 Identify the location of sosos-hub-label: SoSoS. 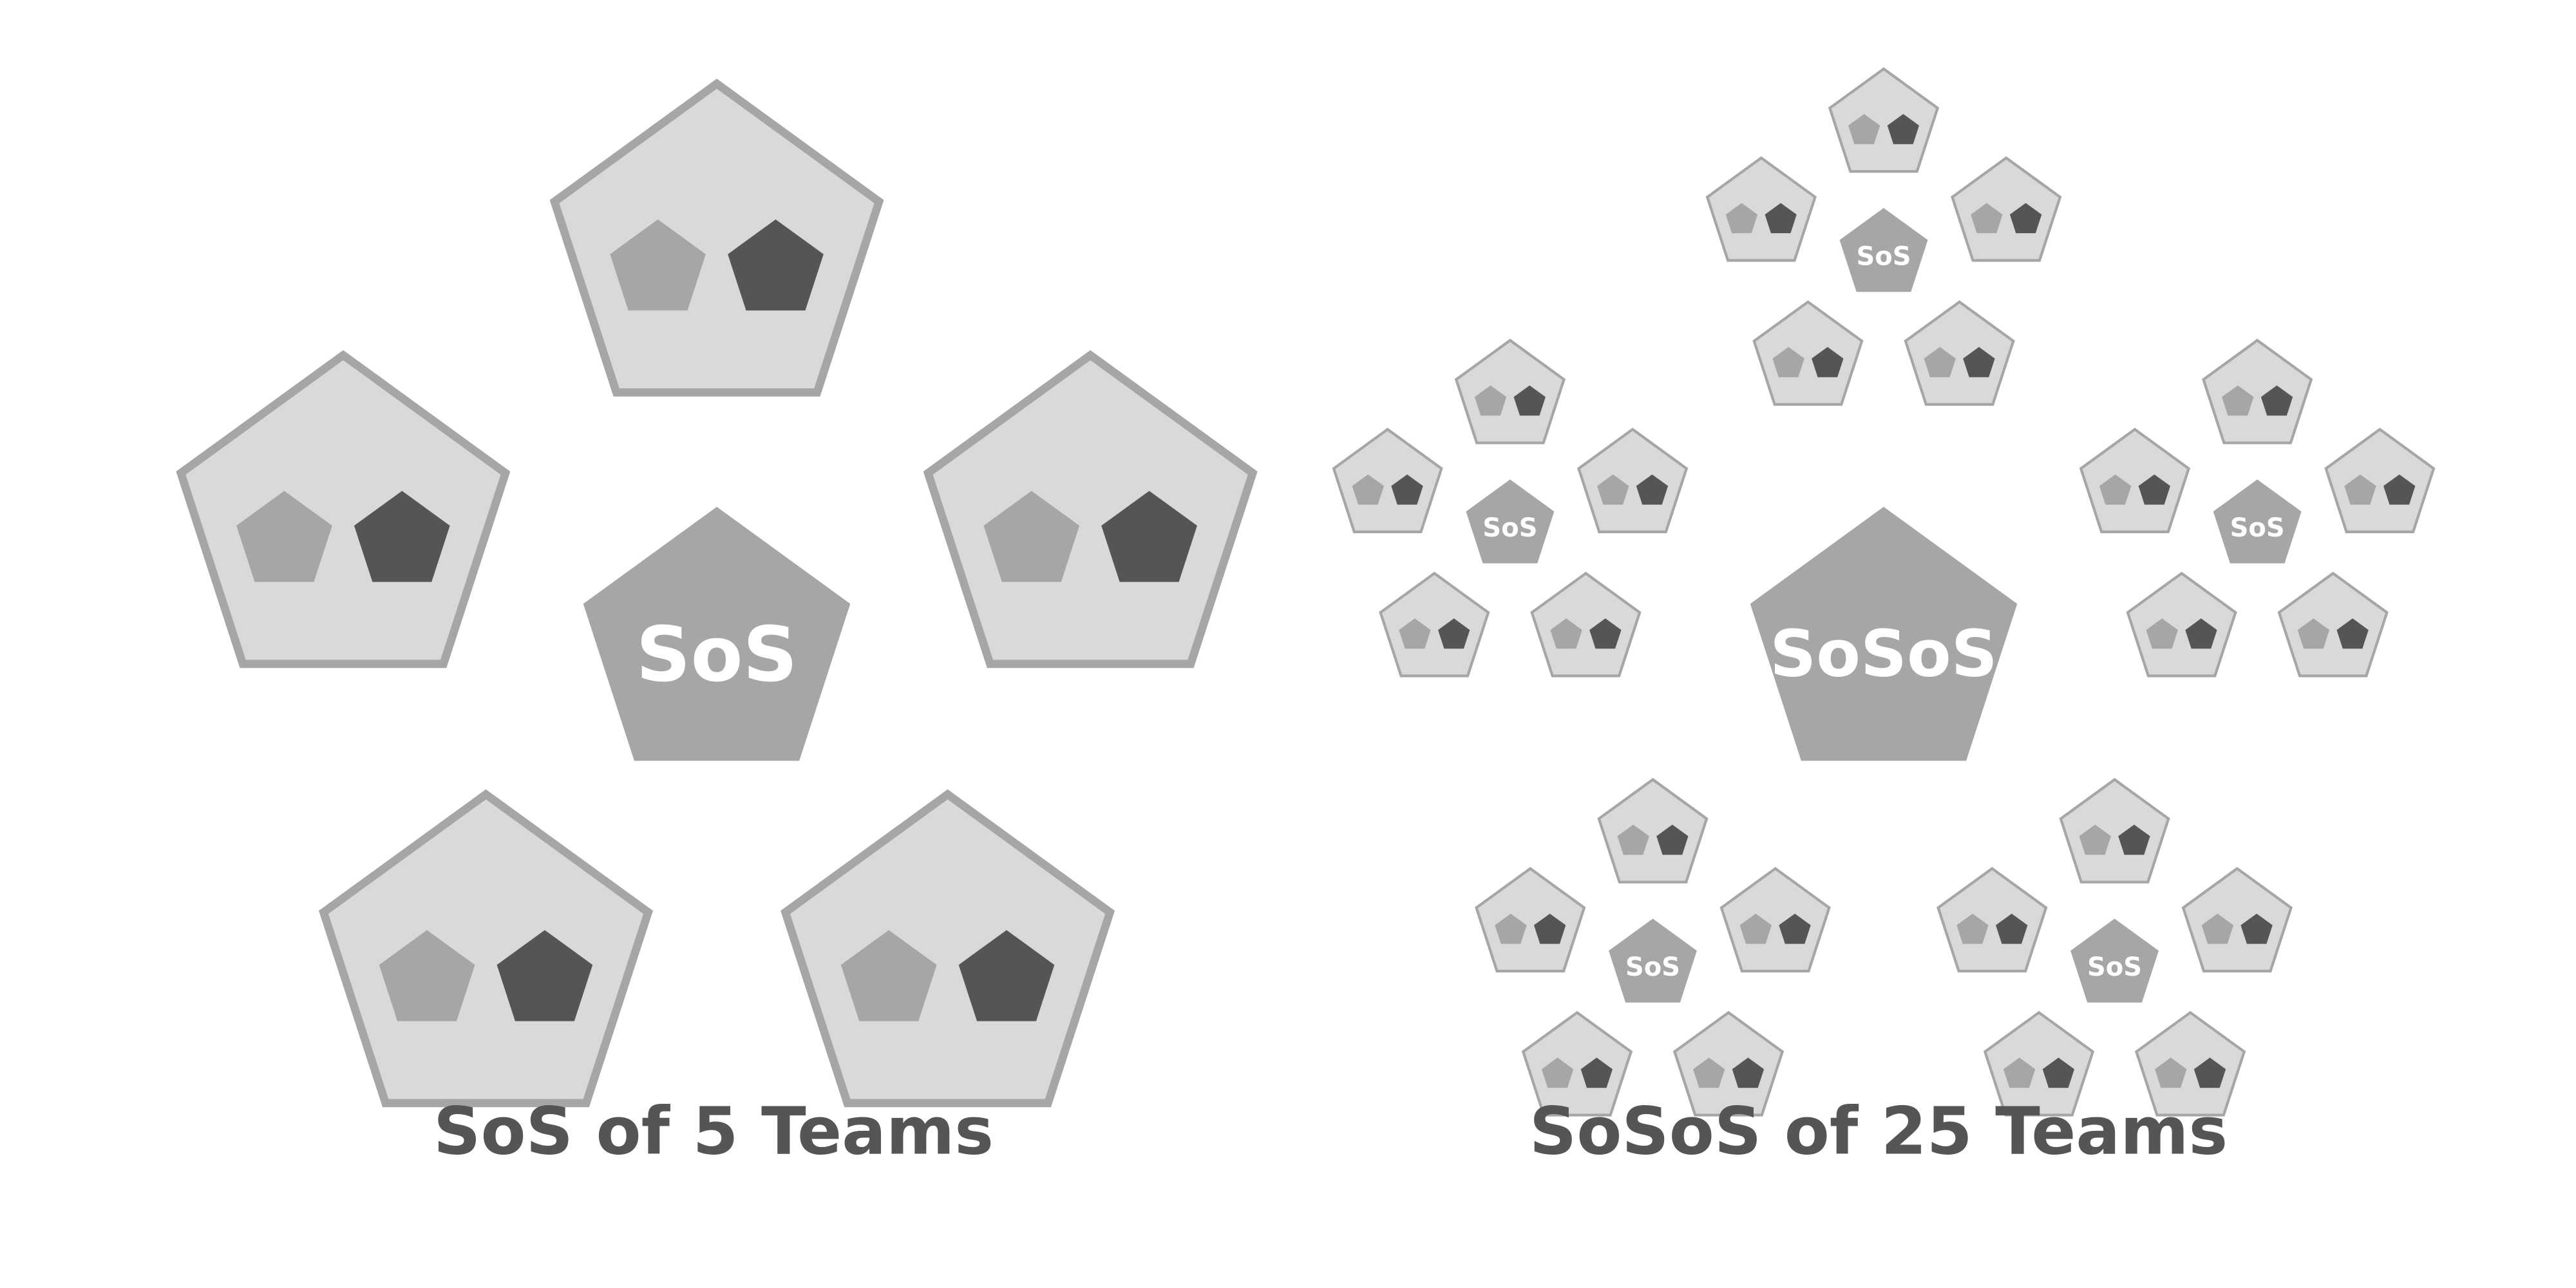
(1884, 654).